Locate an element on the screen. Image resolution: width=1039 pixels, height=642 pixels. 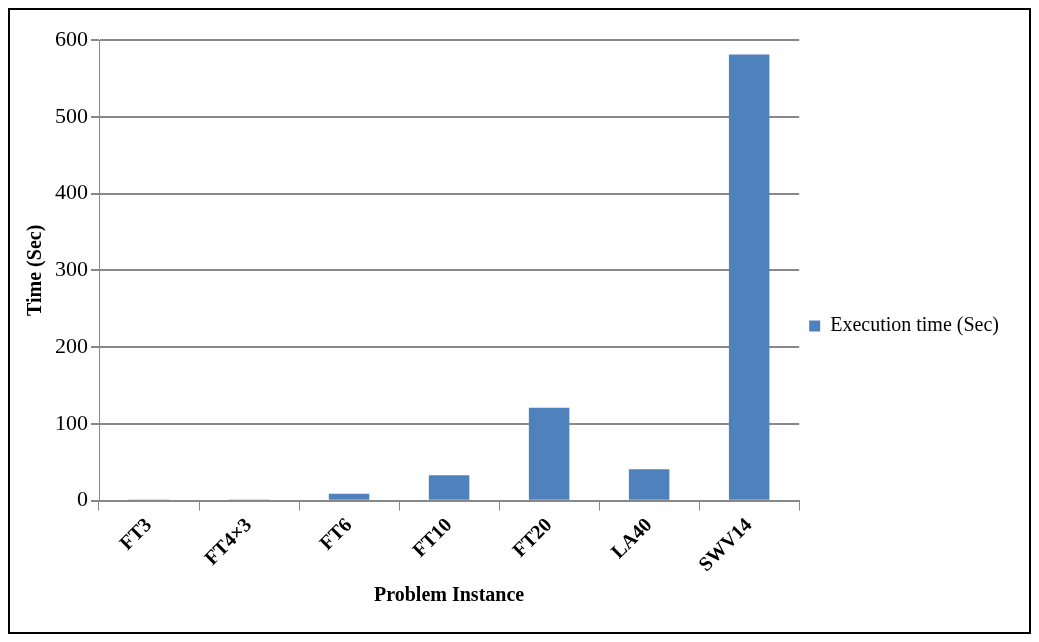
x-tick-label: FT6 is located at coordinates (335, 533).